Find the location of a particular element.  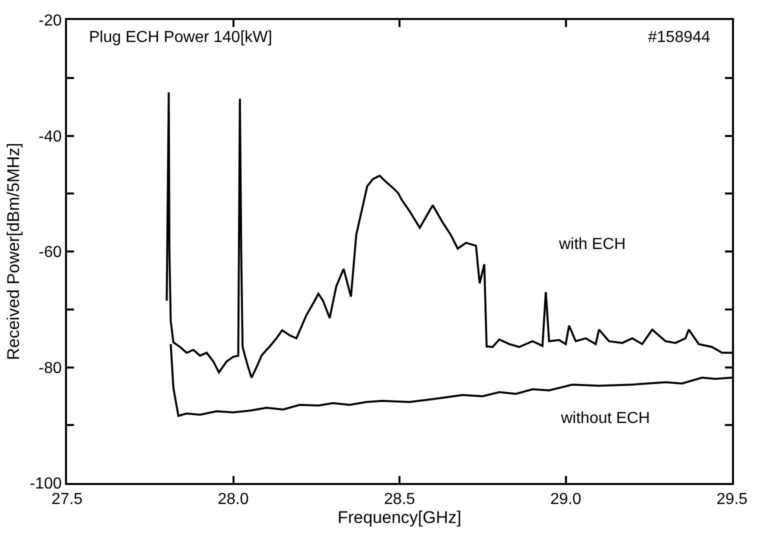

y-tick-label: -100 is located at coordinates (46, 484).